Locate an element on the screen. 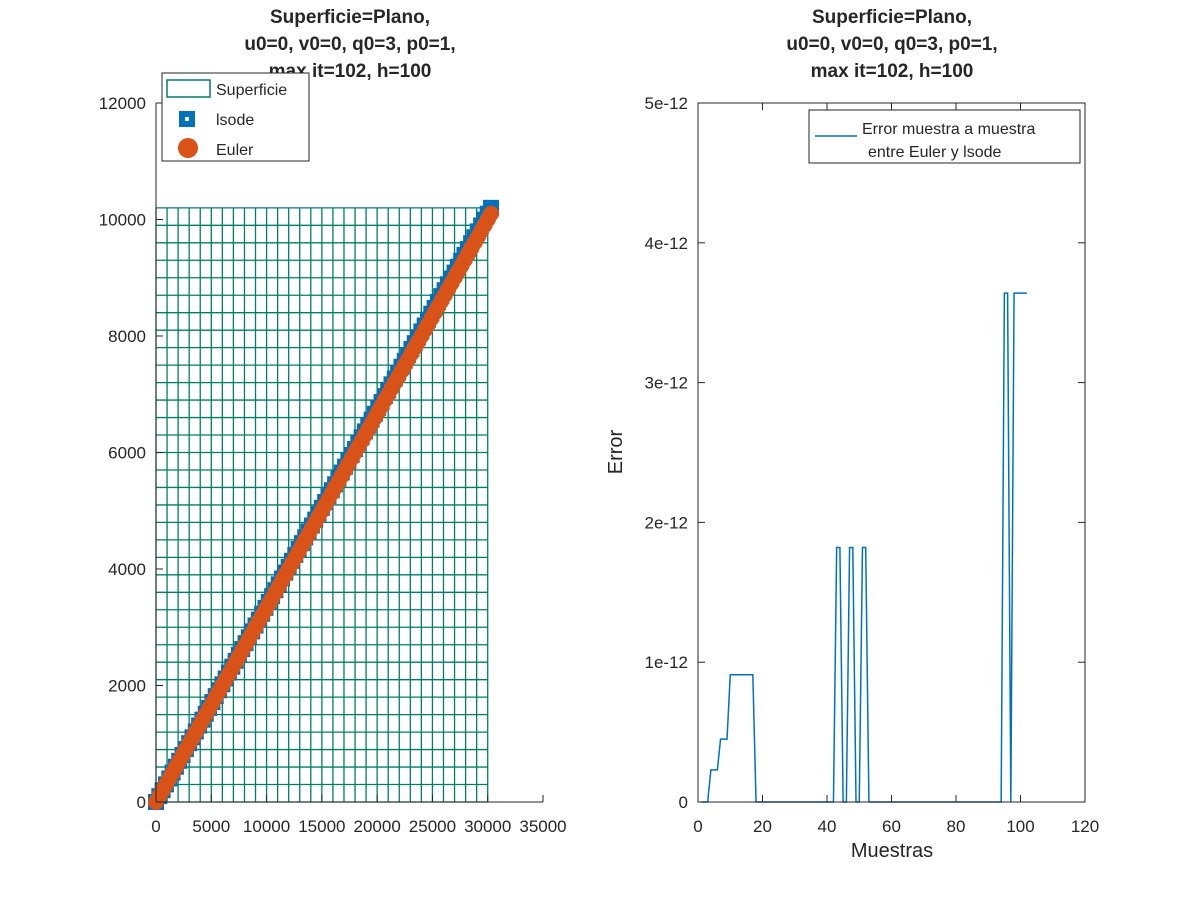 This screenshot has height=900, width=1200. left-y-tick-label: 12000 is located at coordinates (122, 103).